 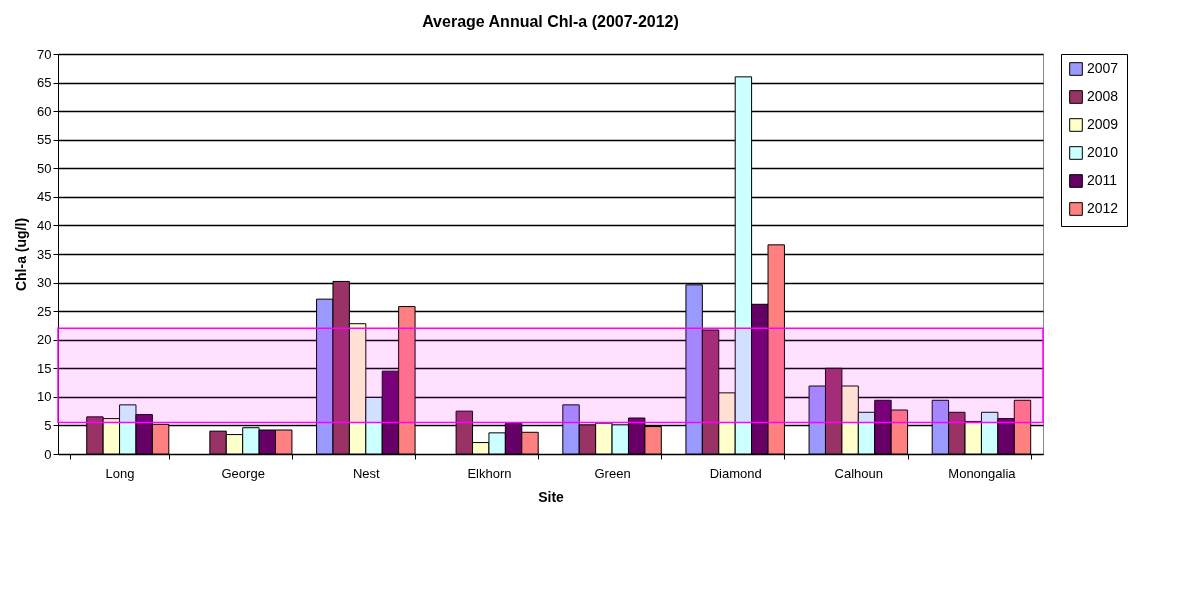 What do you see at coordinates (550, 21) in the screenshot?
I see `chart-title: Average Annual Chl-a (2007-2012)` at bounding box center [550, 21].